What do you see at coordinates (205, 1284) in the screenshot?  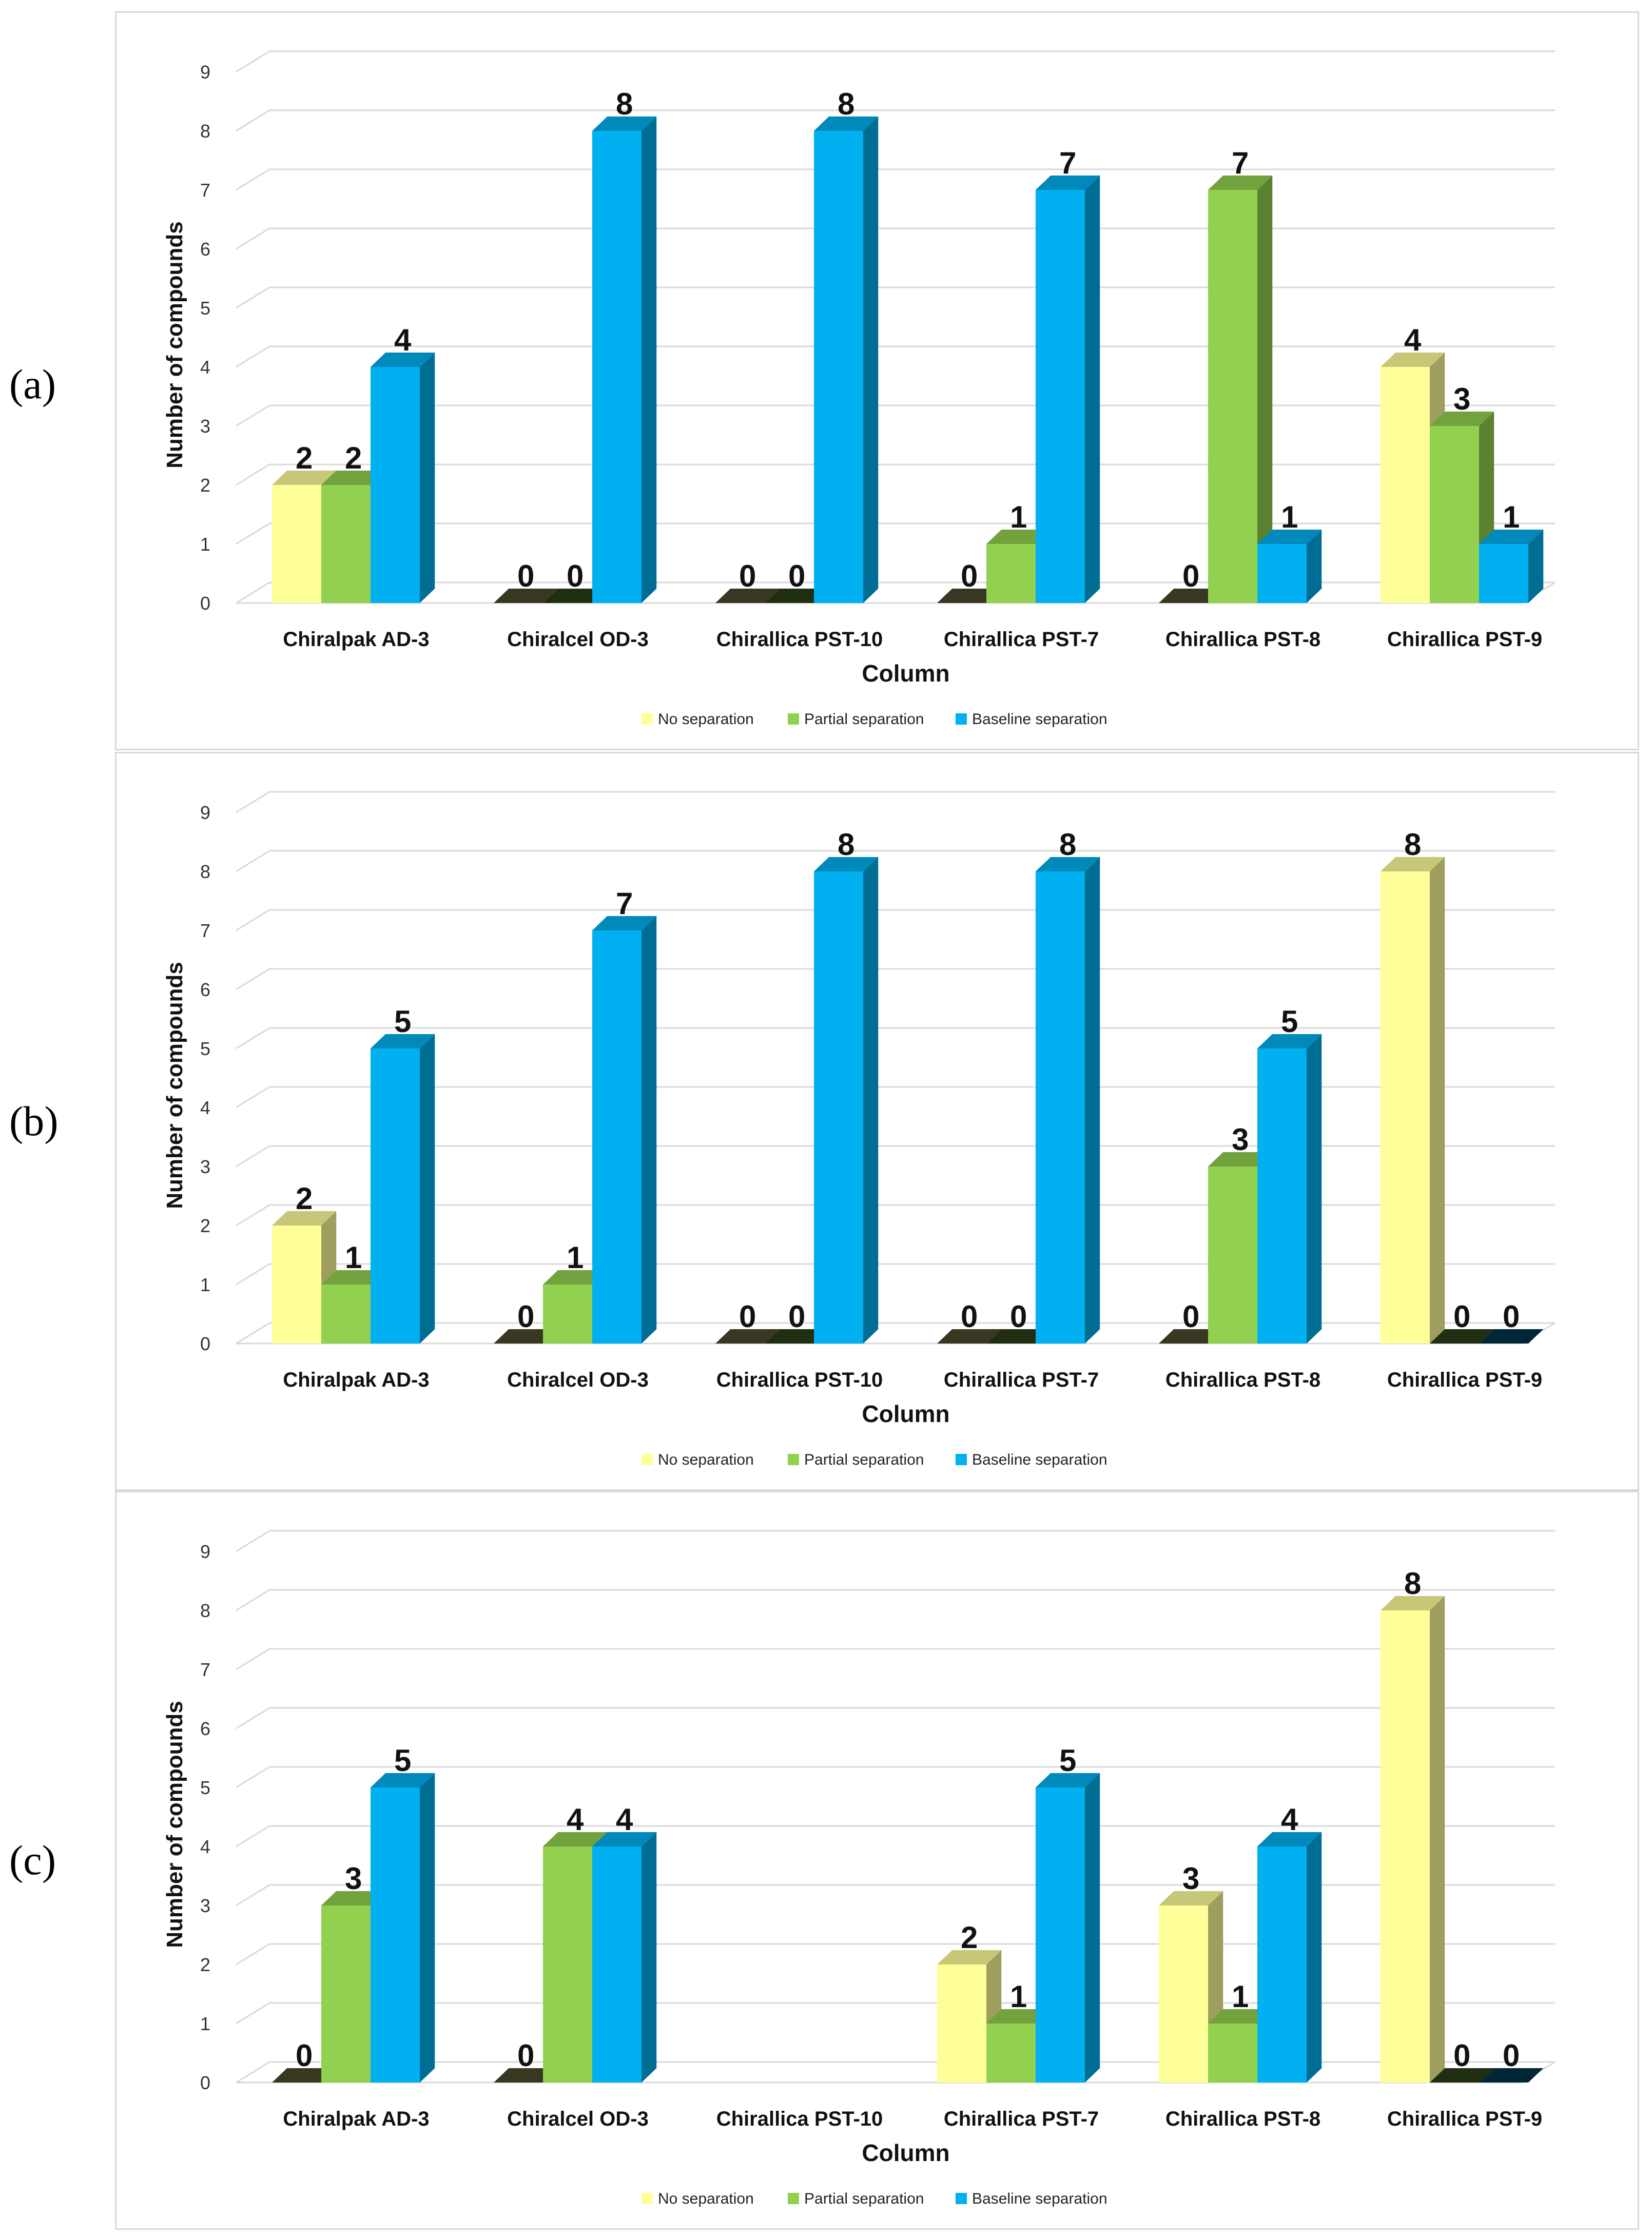 I see `y-tick-label: 1` at bounding box center [205, 1284].